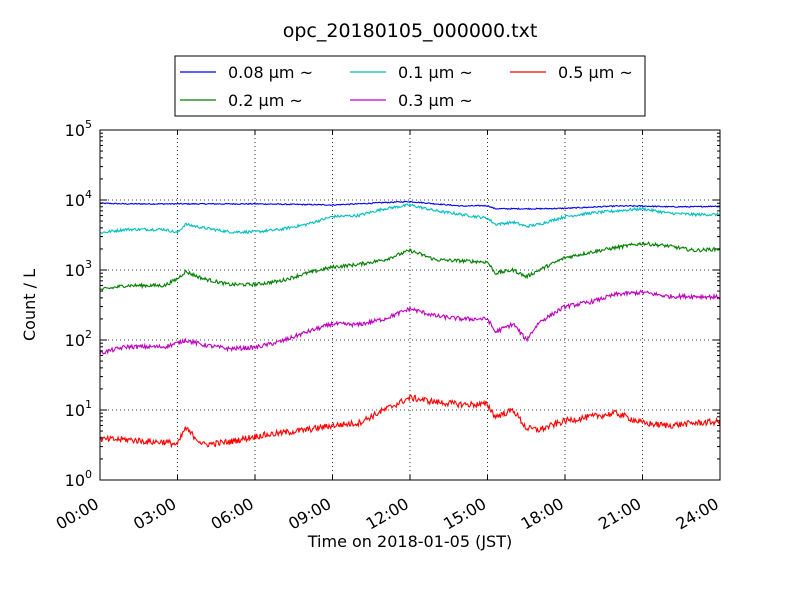 This screenshot has width=800, height=600. What do you see at coordinates (78, 129) in the screenshot?
I see `y-tick-label: 10⁵` at bounding box center [78, 129].